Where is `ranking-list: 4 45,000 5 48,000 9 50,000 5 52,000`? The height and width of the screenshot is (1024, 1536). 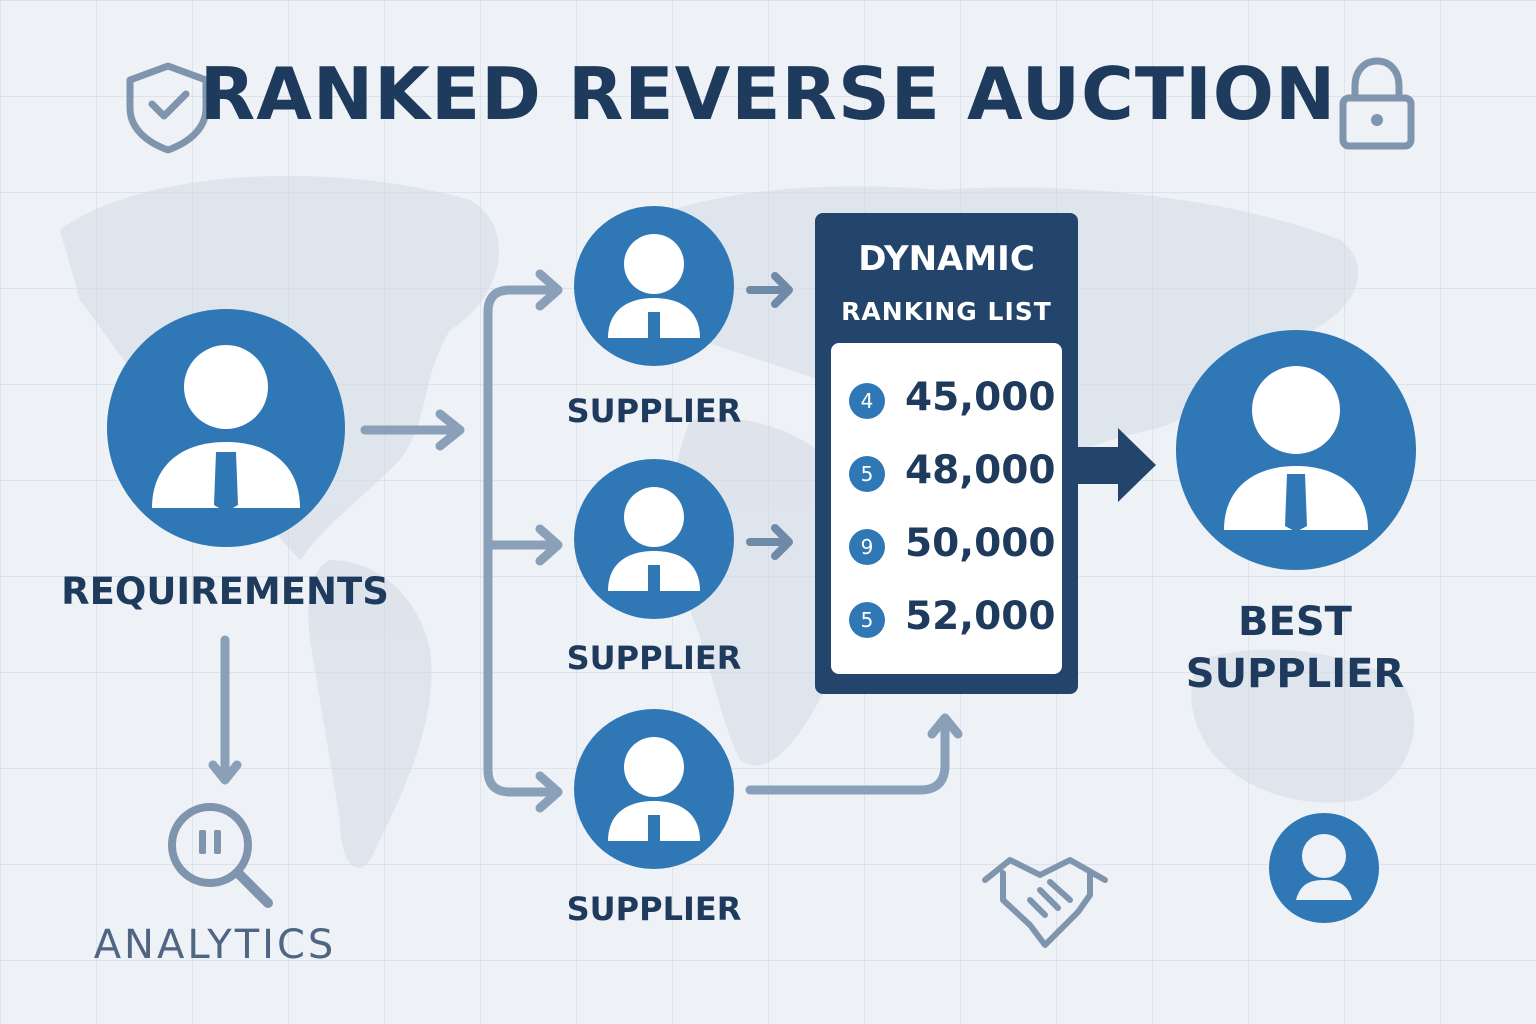 ranking-list: 4 45,000 5 48,000 9 50,000 5 52,000 is located at coordinates (946, 508).